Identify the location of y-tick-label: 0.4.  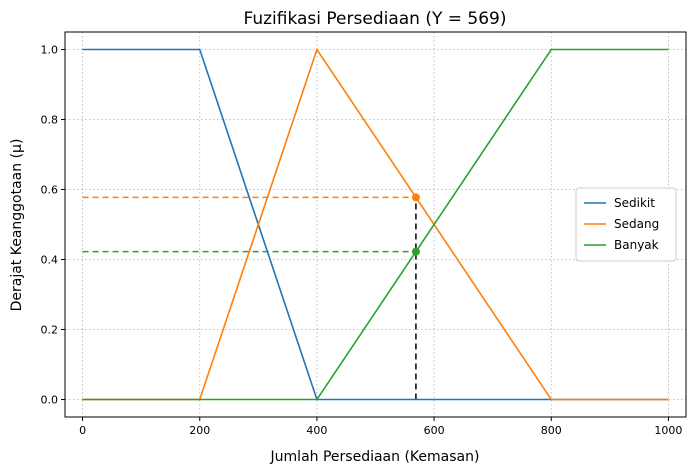
(50, 260).